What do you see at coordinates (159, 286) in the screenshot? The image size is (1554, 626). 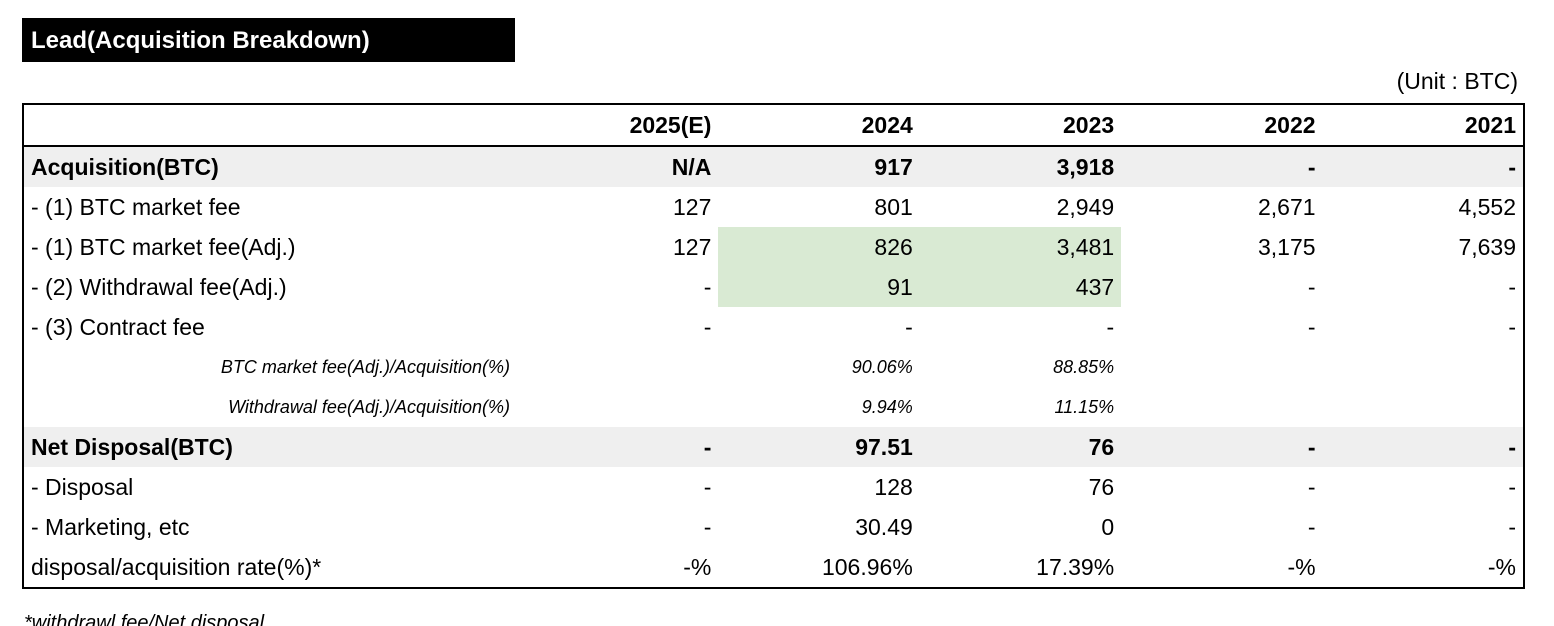 I see `row-label: - (2) Withdrawal fee(Adj.)` at bounding box center [159, 286].